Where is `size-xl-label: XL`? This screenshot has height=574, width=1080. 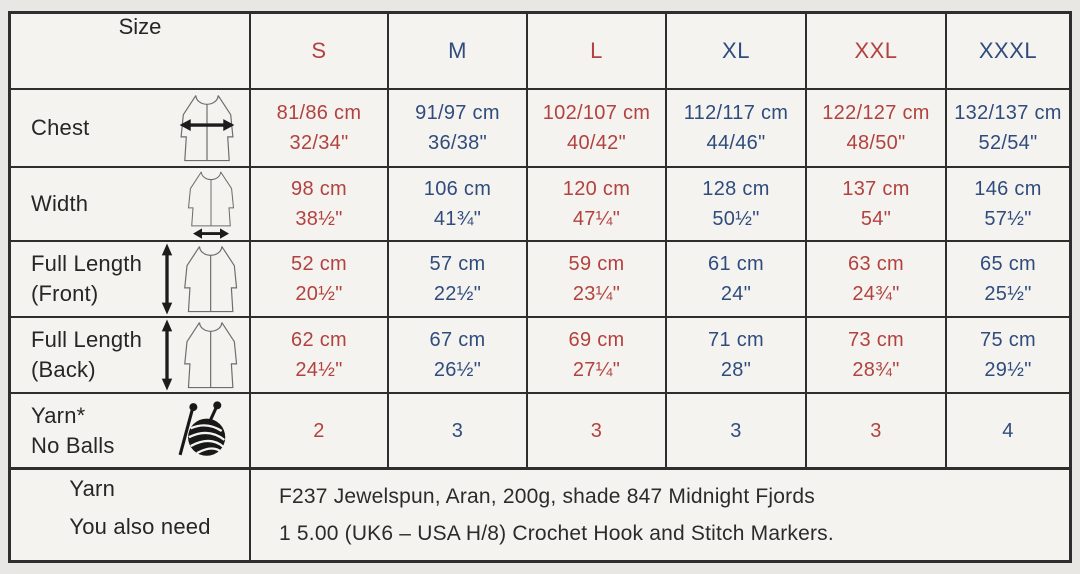 size-xl-label: XL is located at coordinates (736, 50).